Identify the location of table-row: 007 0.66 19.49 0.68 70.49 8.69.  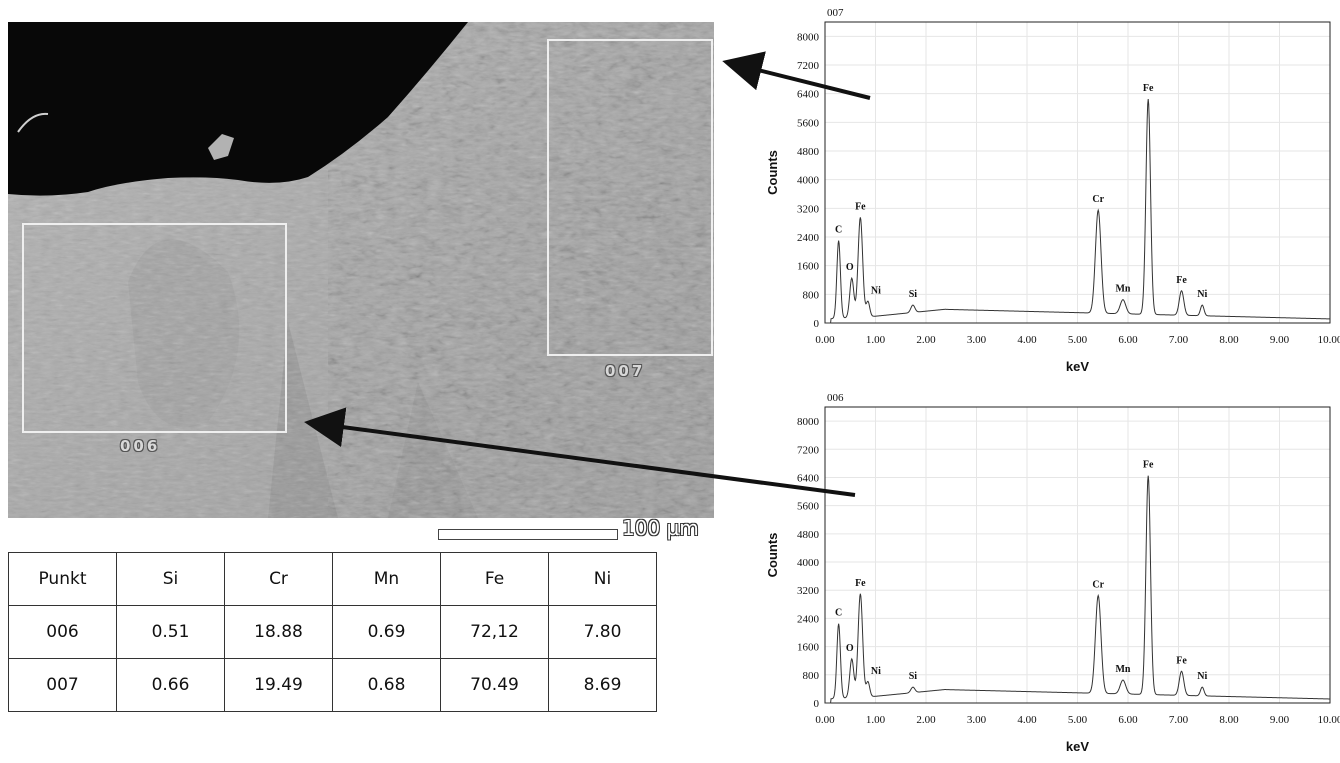
(332, 685).